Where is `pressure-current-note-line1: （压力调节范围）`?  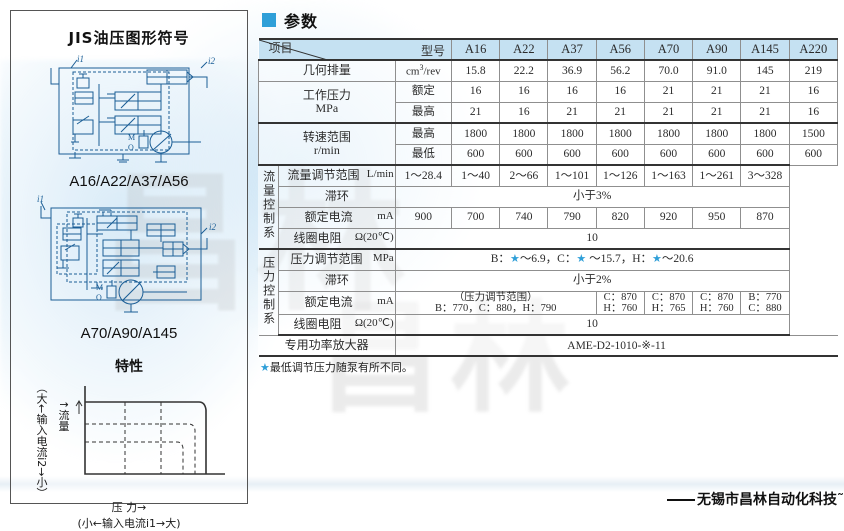 pressure-current-note-line1: （压力调节范围） is located at coordinates (495, 297).